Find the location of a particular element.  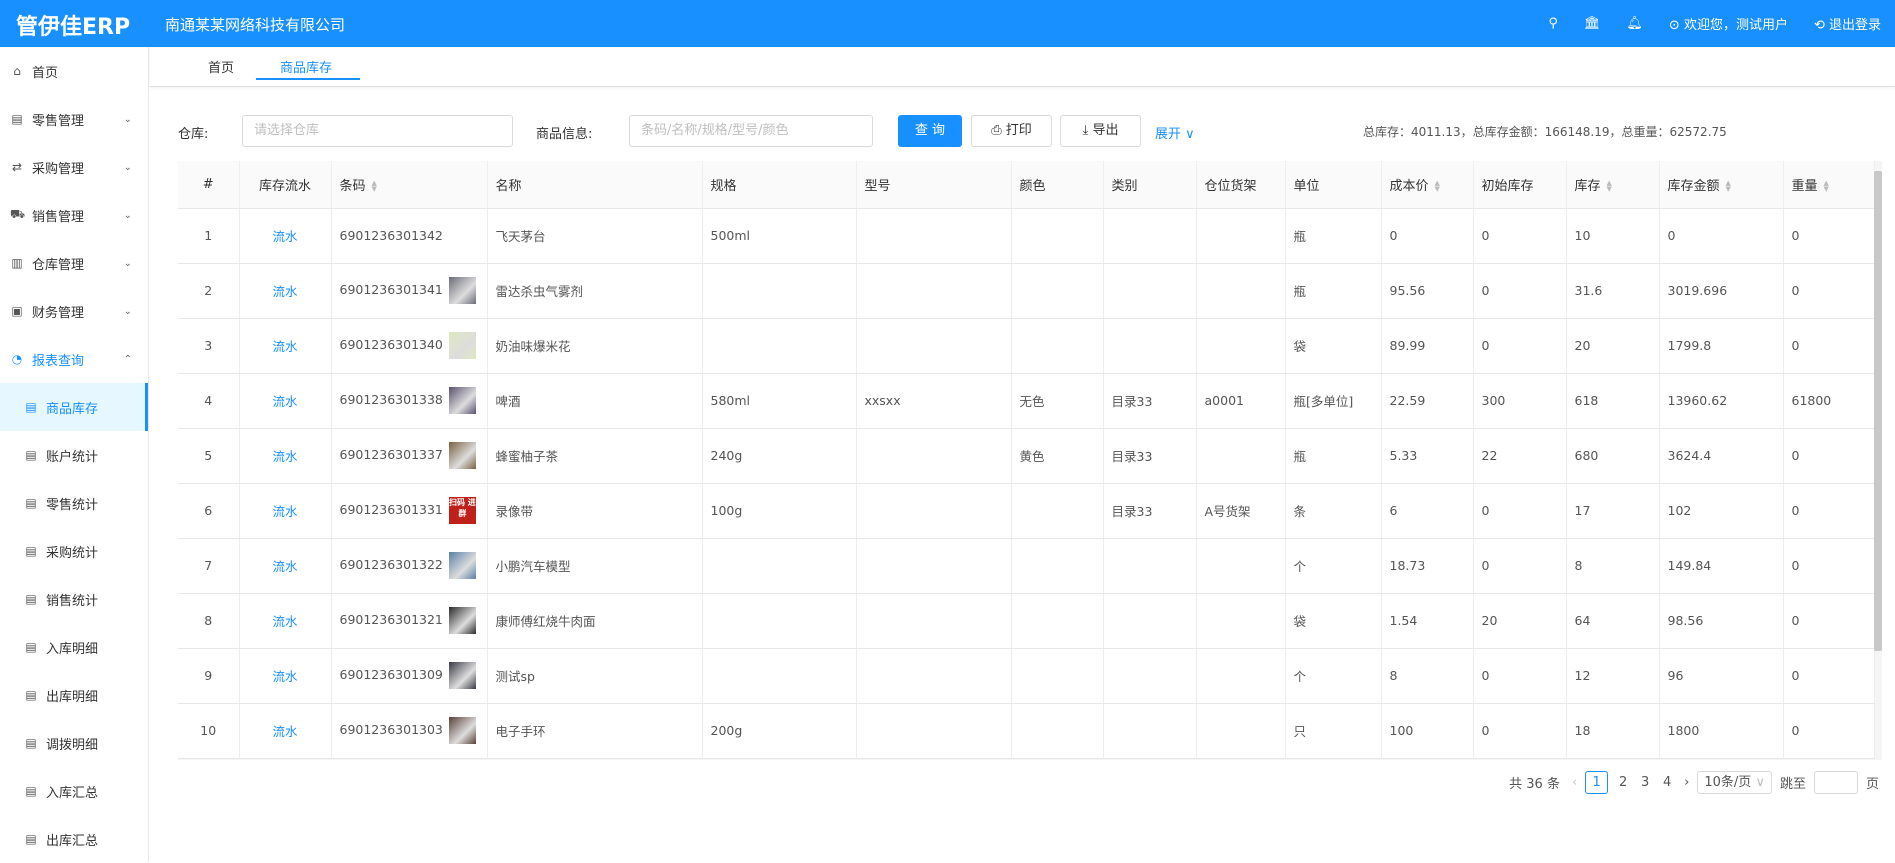

column-header: 条码 ▲ ▼ is located at coordinates (409, 185).